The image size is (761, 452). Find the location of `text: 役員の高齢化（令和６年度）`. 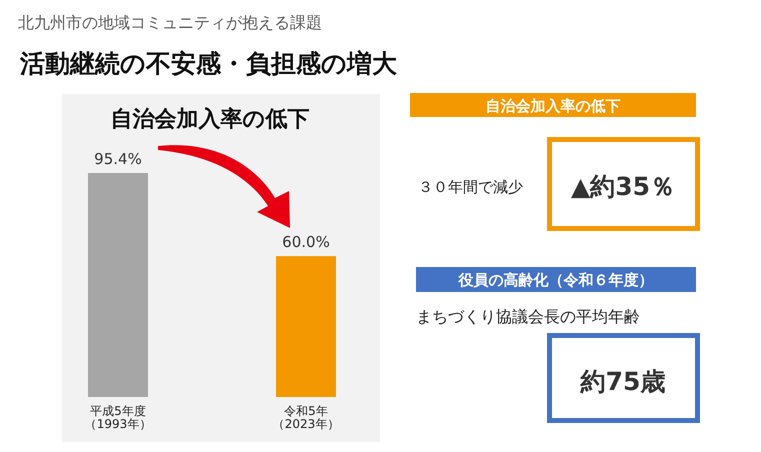

text: 役員の高齢化（令和６年度） is located at coordinates (556, 280).